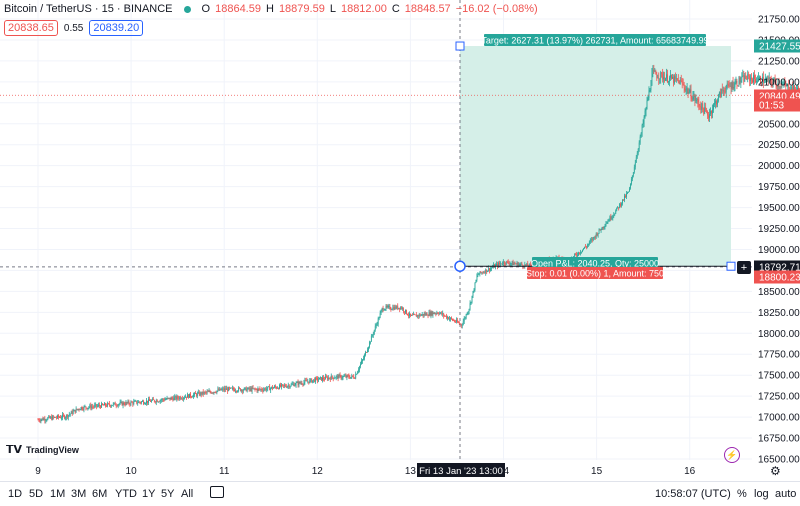 This screenshot has height=506, width=800. Describe the element at coordinates (126, 494) in the screenshot. I see `range-ytd: YTD` at that location.